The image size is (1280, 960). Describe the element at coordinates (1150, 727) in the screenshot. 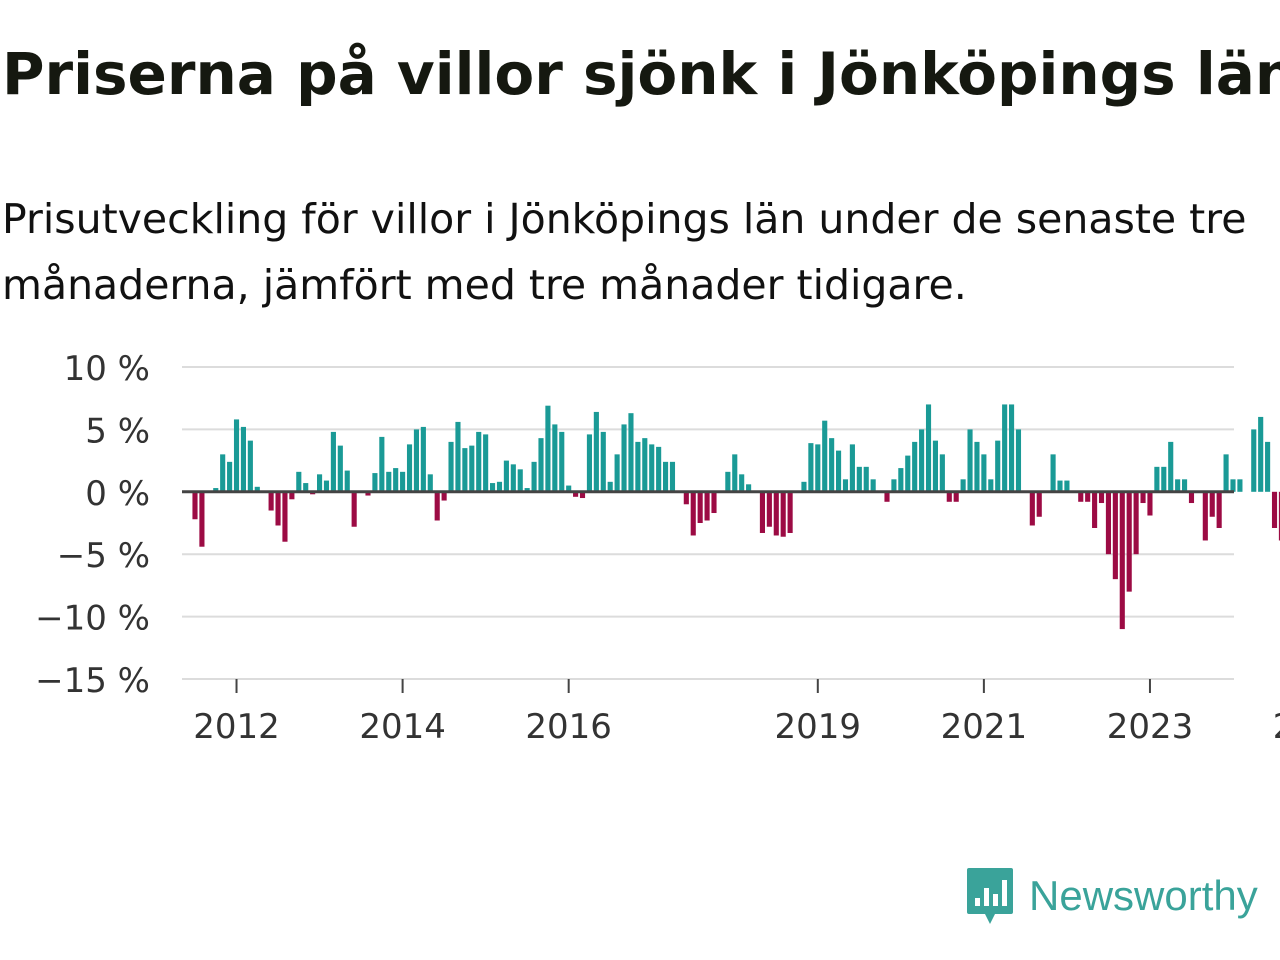

I see `x-tick-label: 2023` at that location.